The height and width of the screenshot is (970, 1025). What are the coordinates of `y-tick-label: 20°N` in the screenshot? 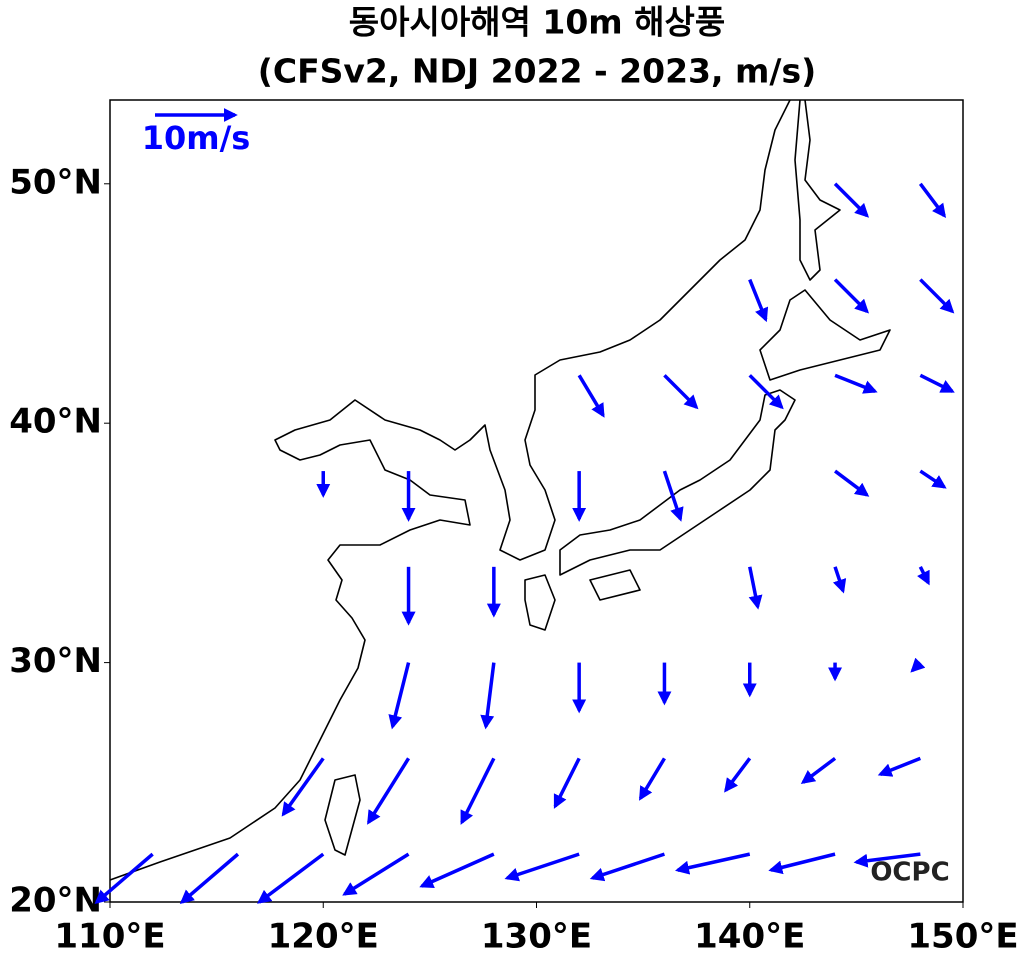 It's located at (55, 901).